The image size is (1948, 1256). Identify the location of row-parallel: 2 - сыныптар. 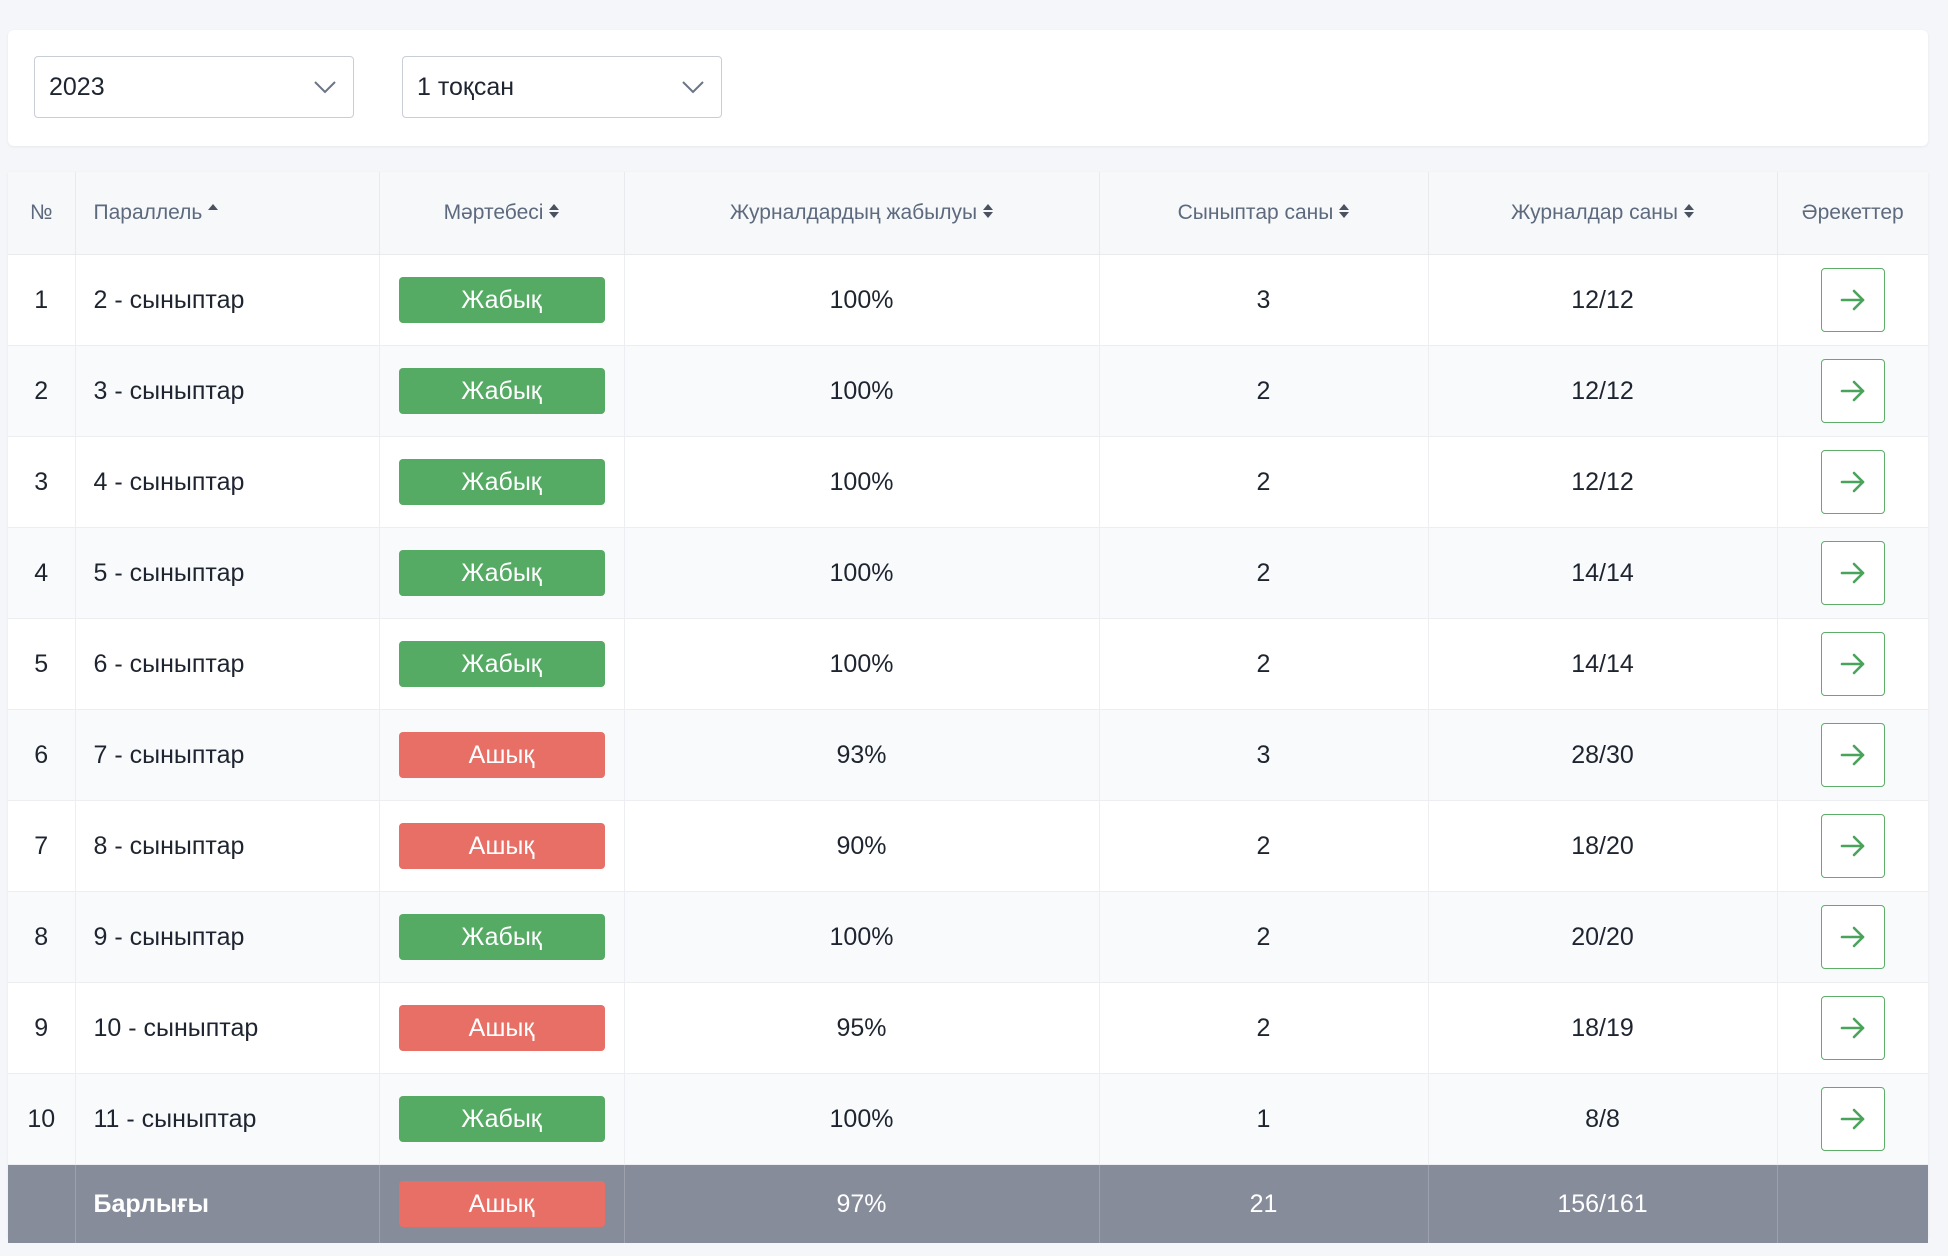
(227, 300).